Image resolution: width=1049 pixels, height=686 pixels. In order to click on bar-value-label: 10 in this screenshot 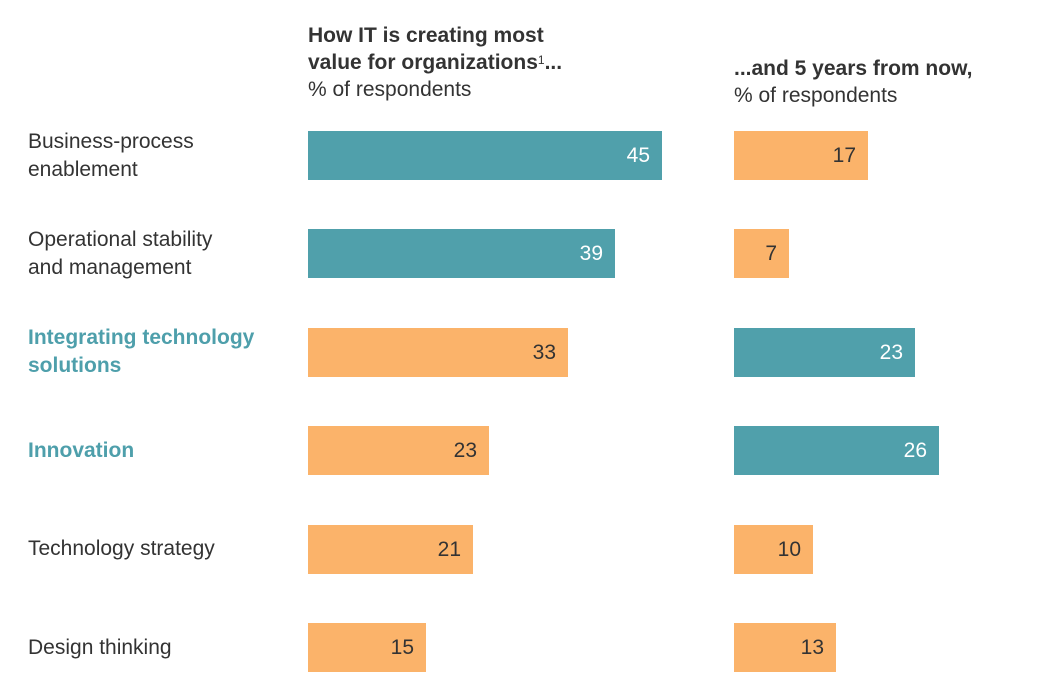, I will do `click(789, 549)`.